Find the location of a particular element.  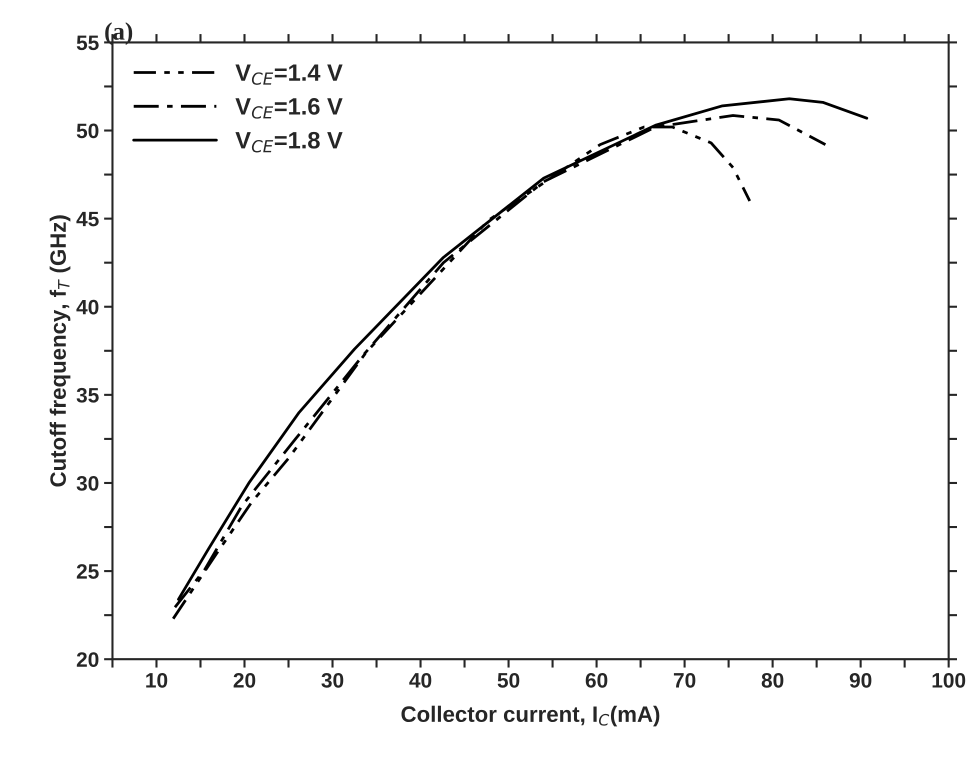

y-tick-label: 40 is located at coordinates (87, 307).